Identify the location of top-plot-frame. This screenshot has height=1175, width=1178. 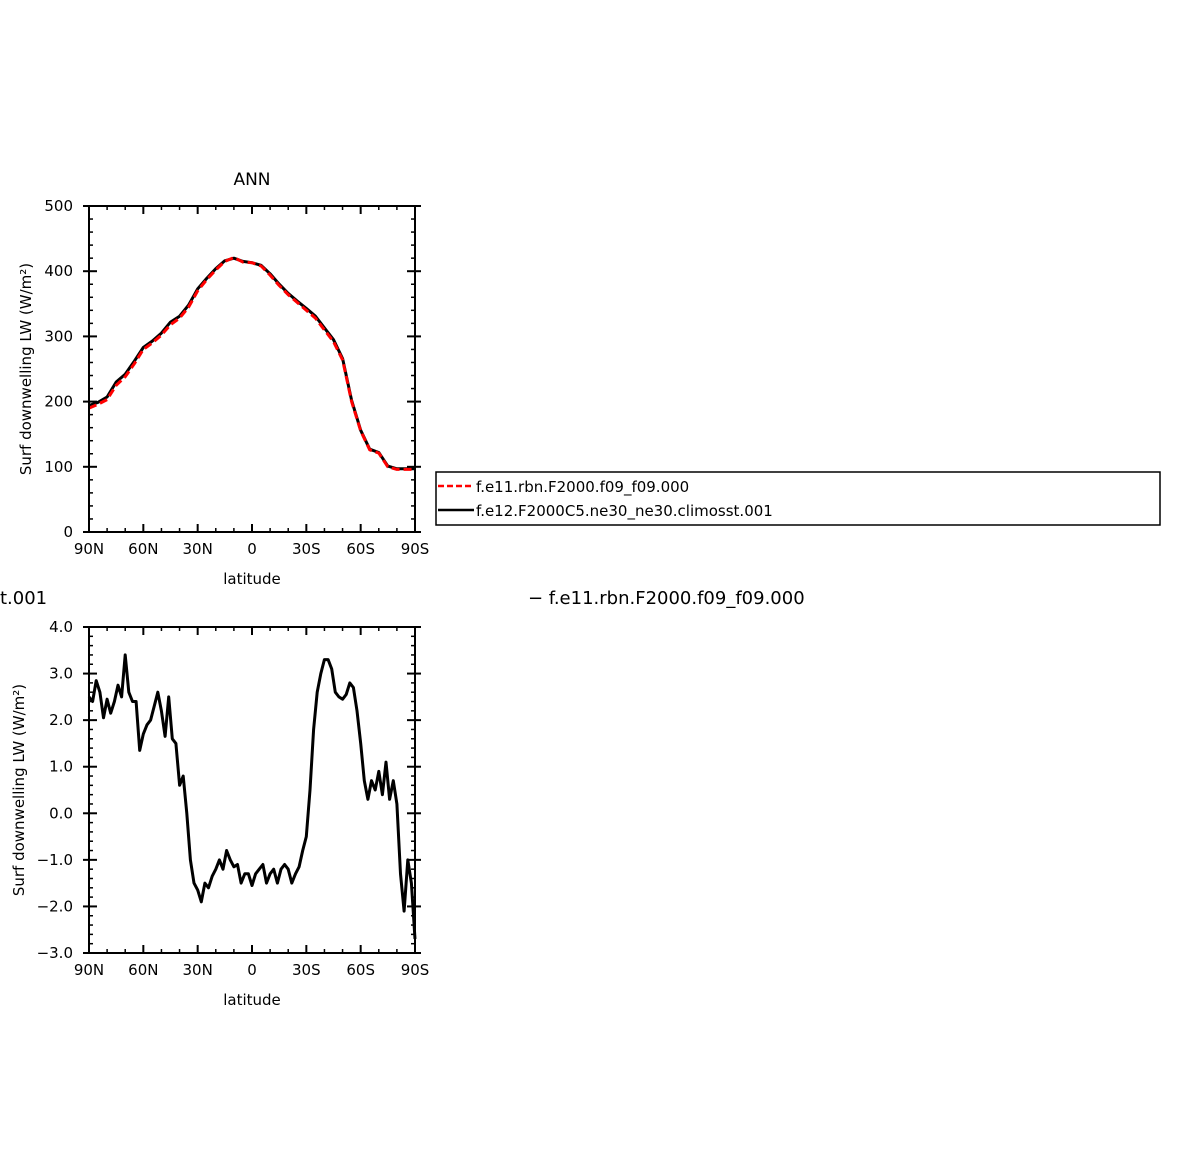
(252, 369).